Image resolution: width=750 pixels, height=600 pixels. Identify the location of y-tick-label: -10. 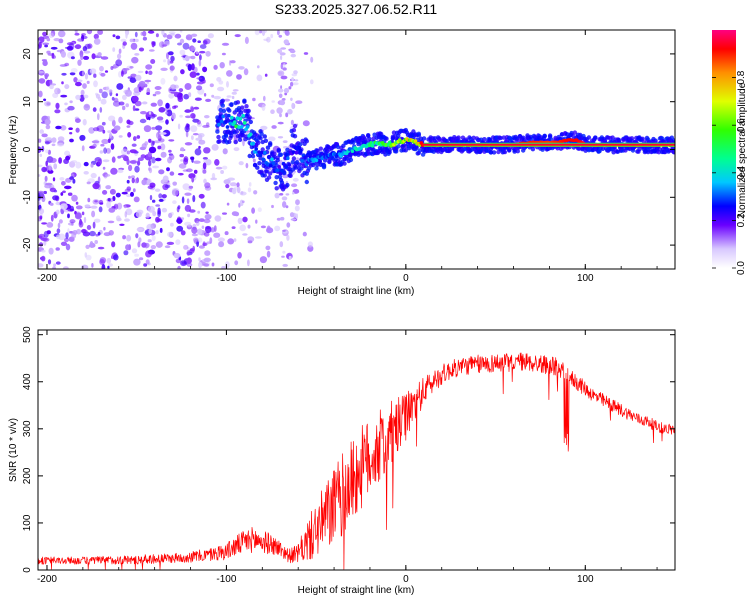
(27, 197).